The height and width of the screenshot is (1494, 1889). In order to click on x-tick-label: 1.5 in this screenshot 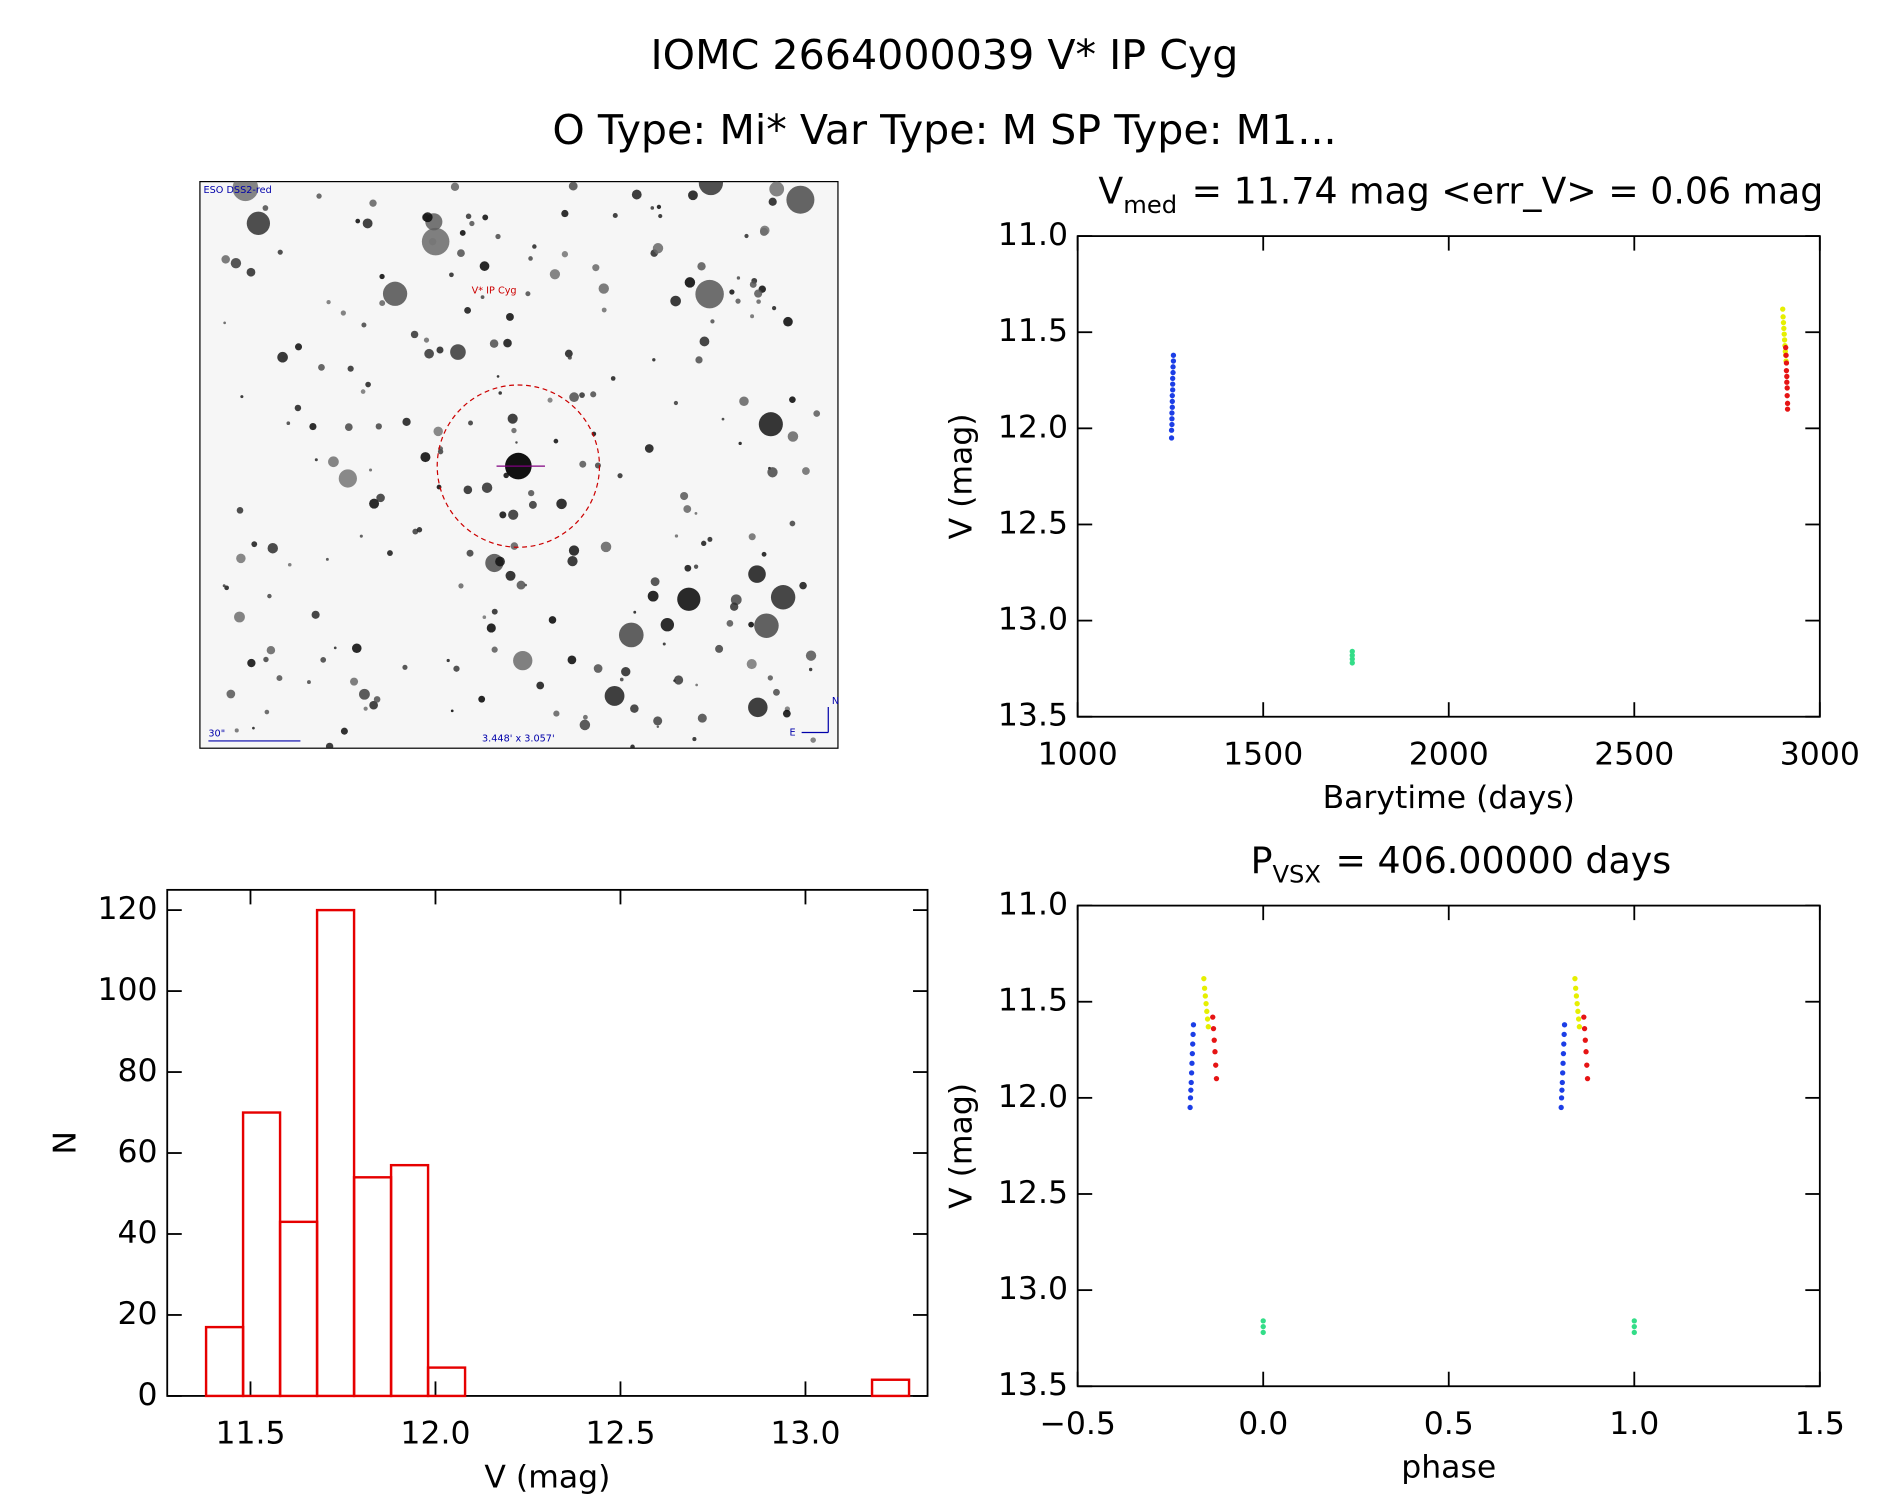, I will do `click(1820, 1424)`.